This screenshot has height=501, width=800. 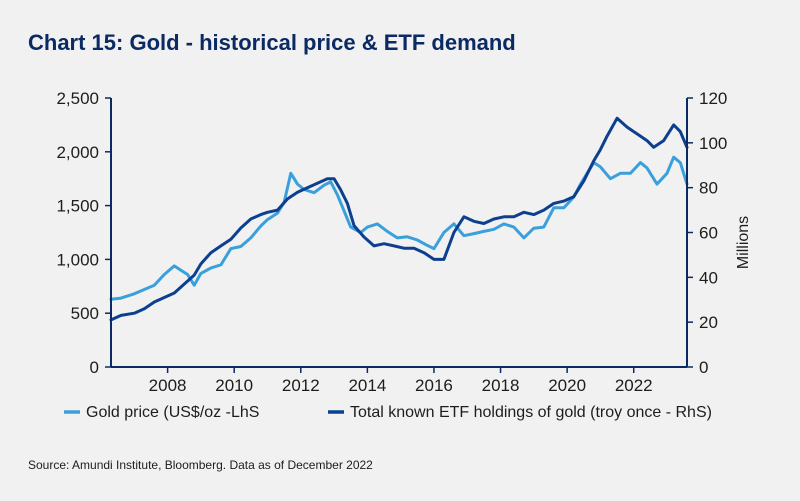 What do you see at coordinates (77, 98) in the screenshot?
I see `y-left-tick-label: 2,500` at bounding box center [77, 98].